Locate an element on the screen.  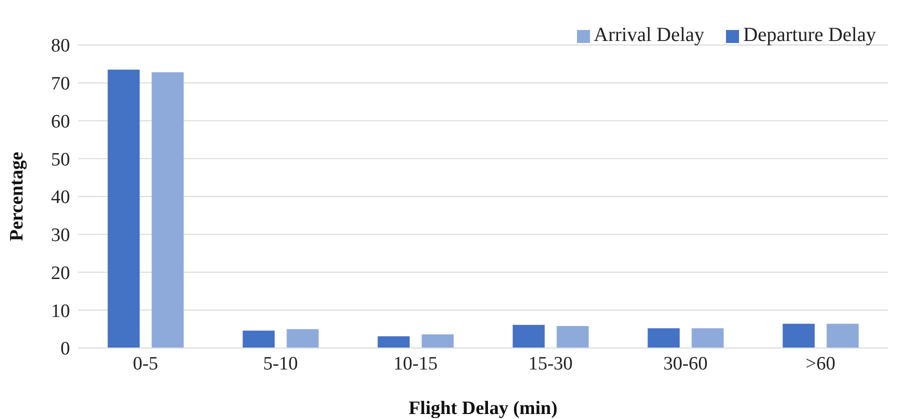
y-axis-title: Percentage is located at coordinates (17, 197).